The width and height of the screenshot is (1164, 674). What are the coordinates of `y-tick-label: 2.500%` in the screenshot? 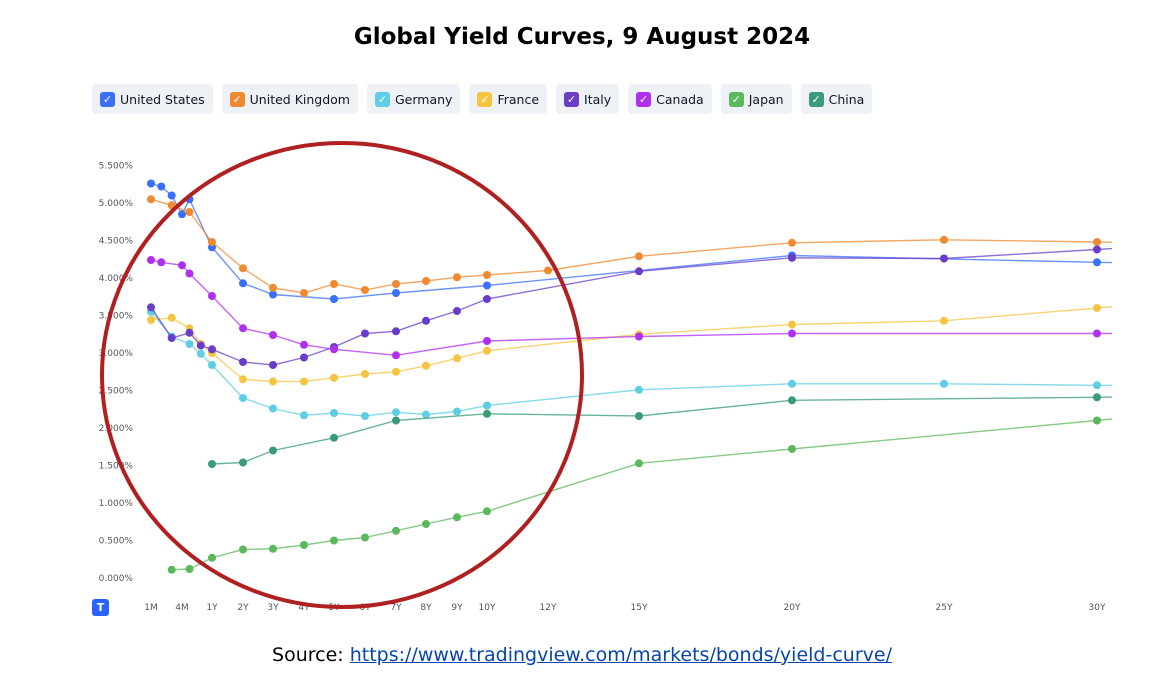 It's located at (116, 392).